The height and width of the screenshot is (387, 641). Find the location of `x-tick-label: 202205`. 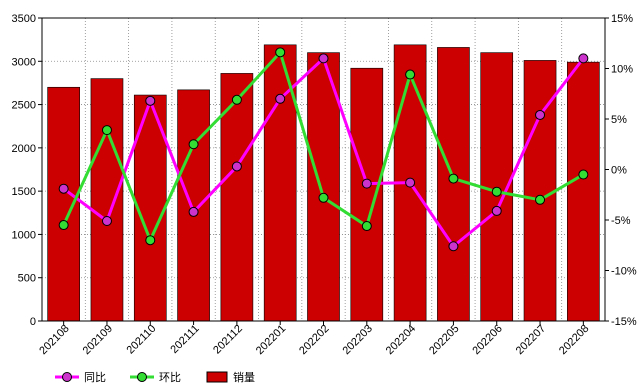

x-tick-label: 202205 is located at coordinates (444, 340).